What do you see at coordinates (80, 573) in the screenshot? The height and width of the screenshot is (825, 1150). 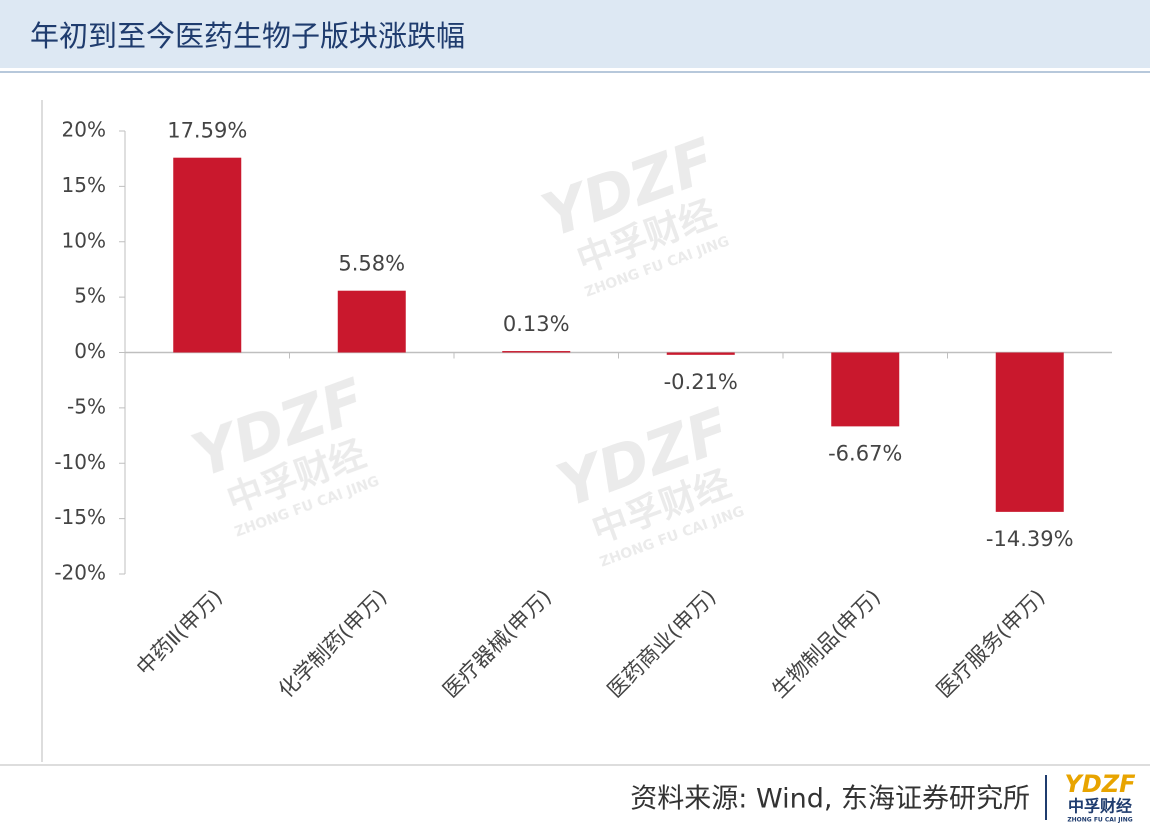 I see `y-tick-label: -20%` at bounding box center [80, 573].